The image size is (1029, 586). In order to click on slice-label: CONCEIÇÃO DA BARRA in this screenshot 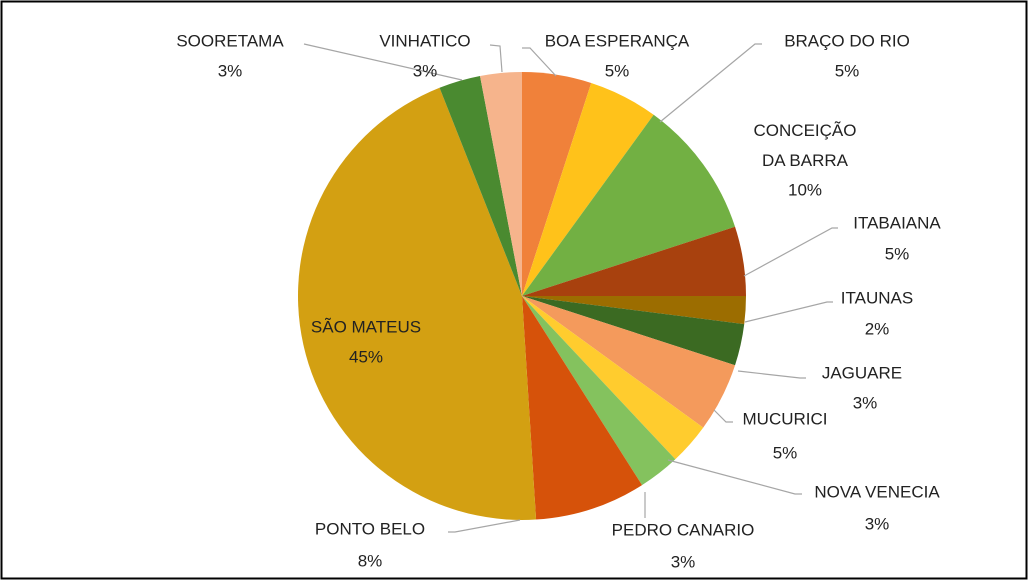, I will do `click(805, 145)`.